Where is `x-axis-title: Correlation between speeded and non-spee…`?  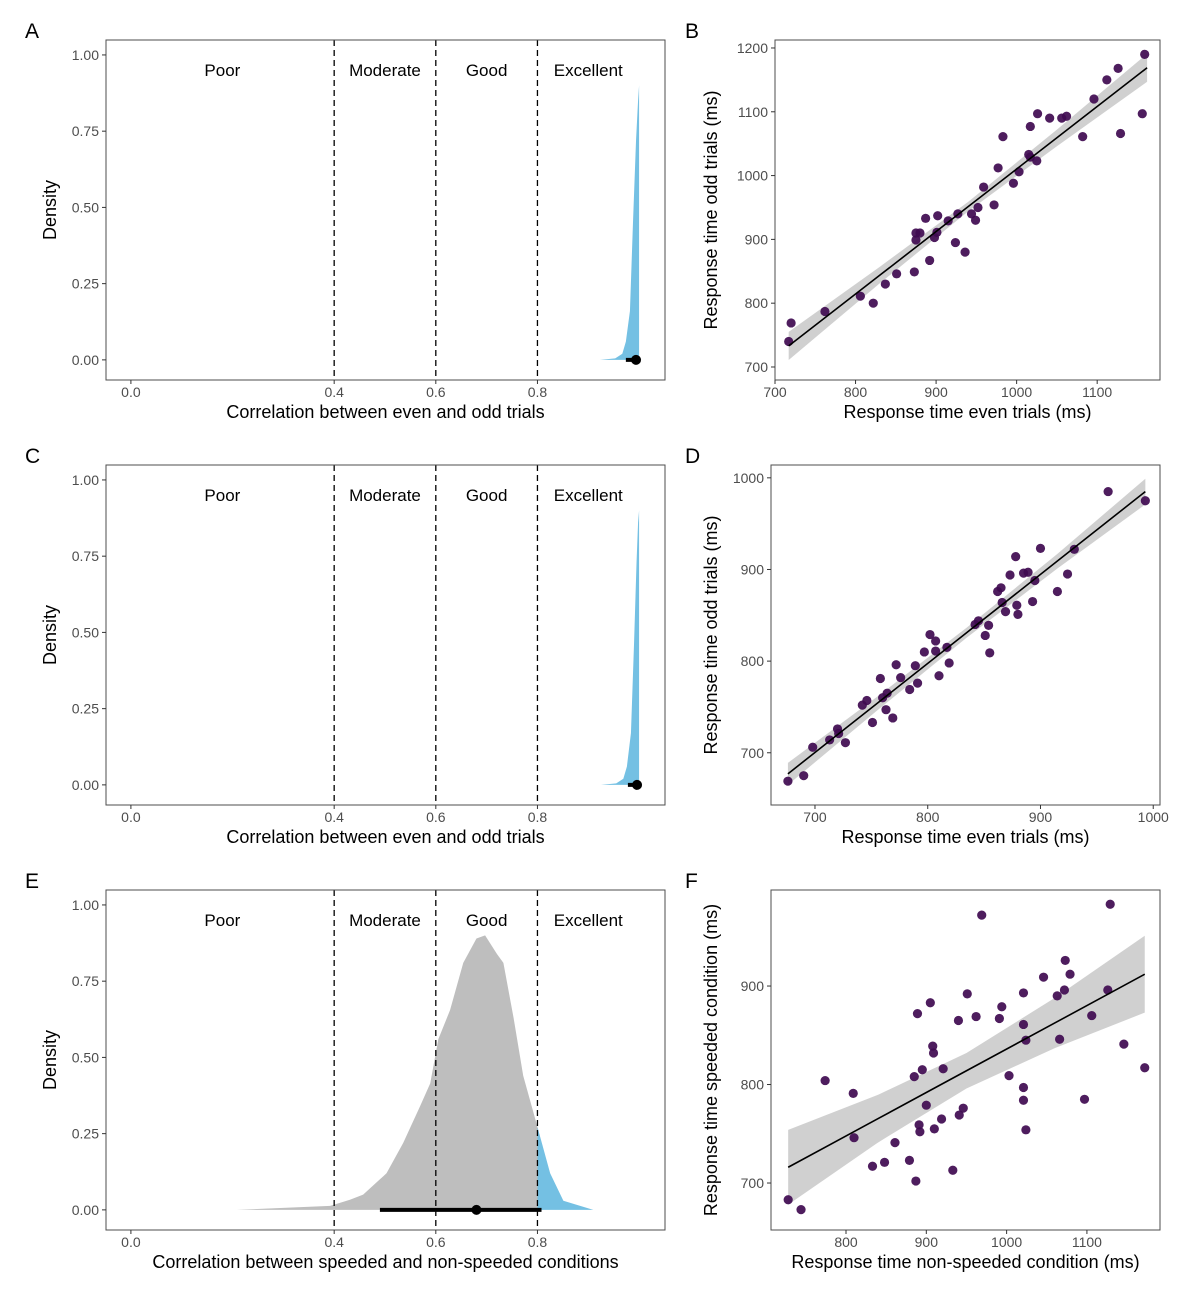
x-axis-title: Correlation between speeded and non-spee… is located at coordinates (385, 1262).